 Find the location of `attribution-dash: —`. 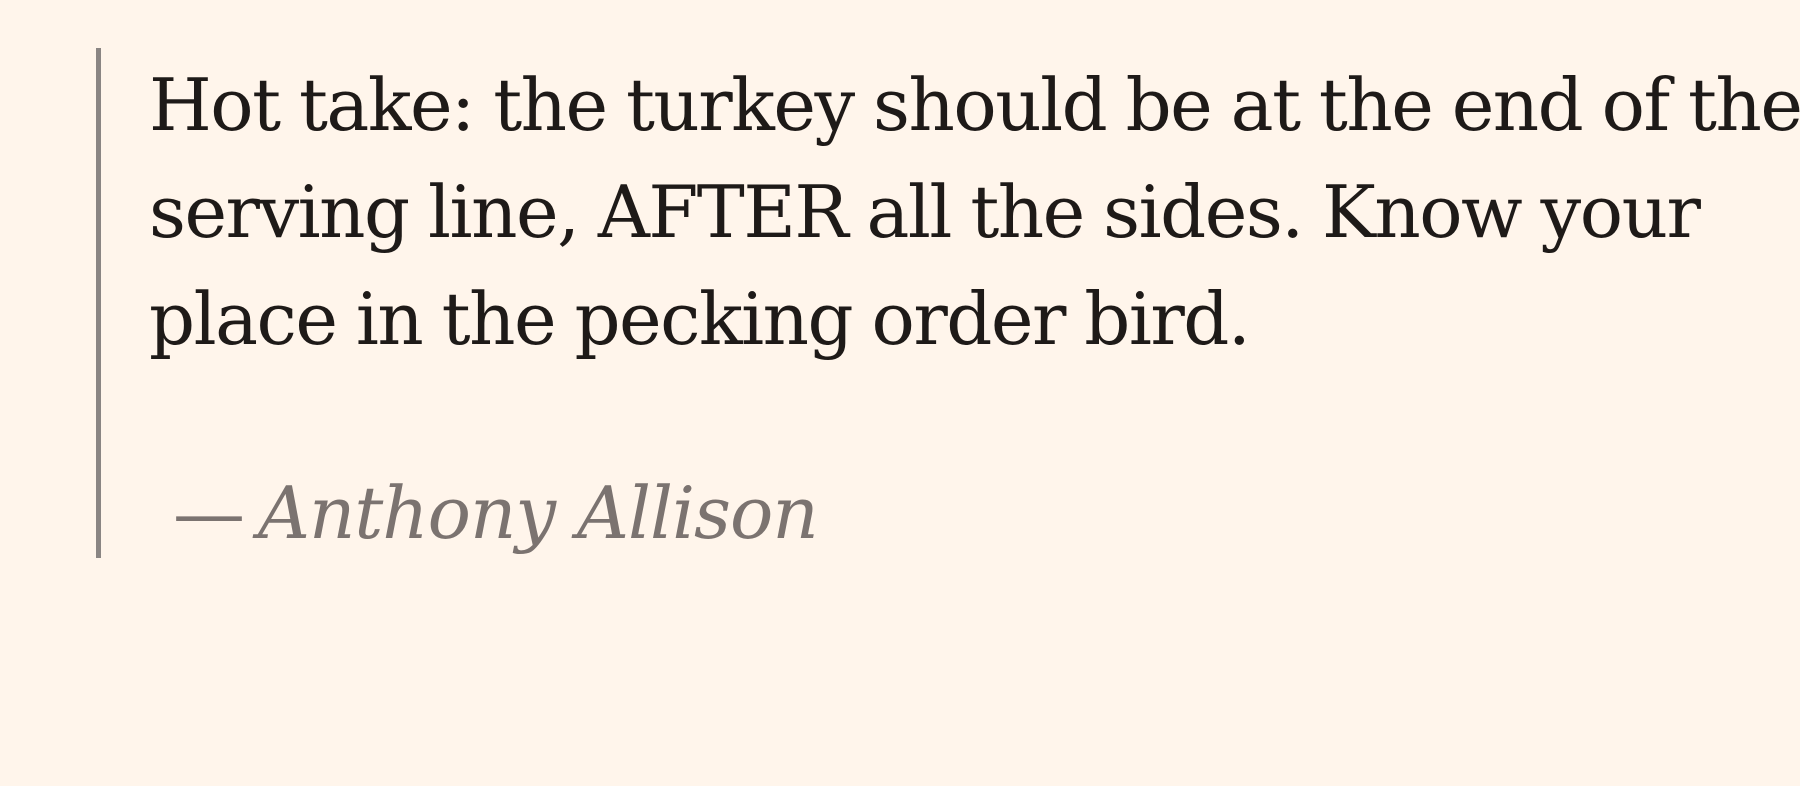

attribution-dash: — is located at coordinates (209, 513).